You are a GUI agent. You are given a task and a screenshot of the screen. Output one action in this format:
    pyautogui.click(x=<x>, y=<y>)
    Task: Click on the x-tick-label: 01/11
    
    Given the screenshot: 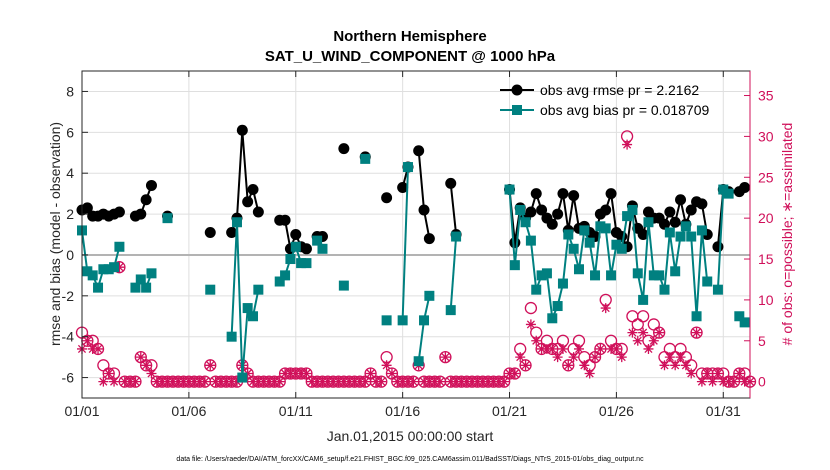 What is the action you would take?
    pyautogui.click(x=296, y=411)
    